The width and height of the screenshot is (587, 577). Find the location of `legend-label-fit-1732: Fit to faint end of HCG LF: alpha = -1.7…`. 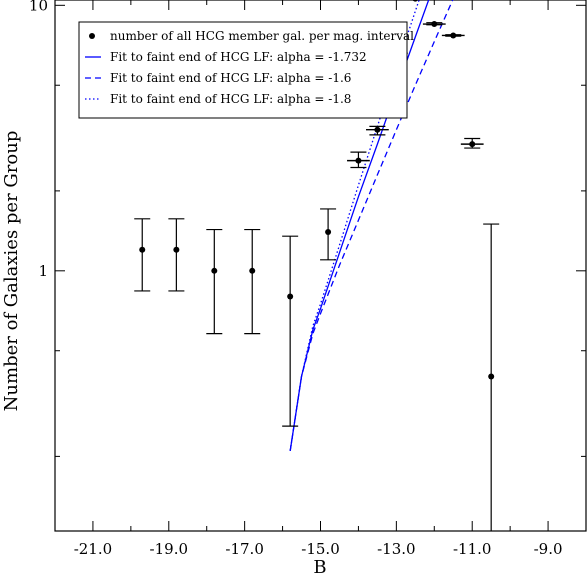

legend-label-fit-1732: Fit to faint end of HCG LF: alpha = -1.7… is located at coordinates (238, 57).